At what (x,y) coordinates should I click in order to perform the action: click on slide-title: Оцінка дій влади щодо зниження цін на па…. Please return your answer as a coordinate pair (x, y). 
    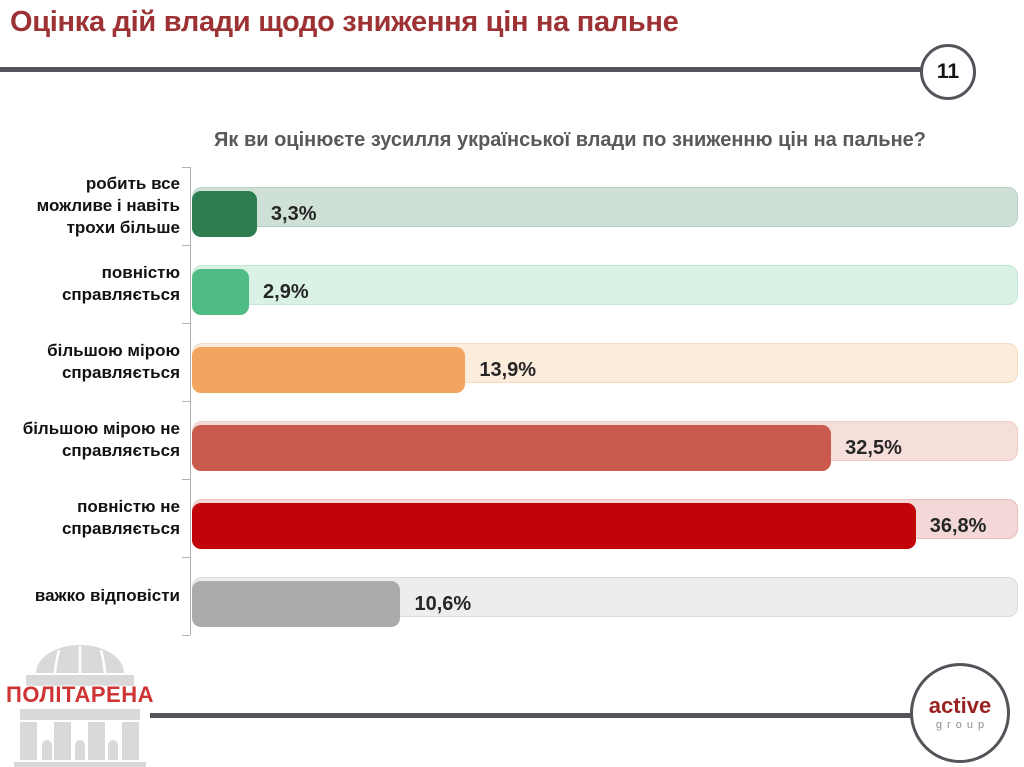
    Looking at the image, I should click on (344, 22).